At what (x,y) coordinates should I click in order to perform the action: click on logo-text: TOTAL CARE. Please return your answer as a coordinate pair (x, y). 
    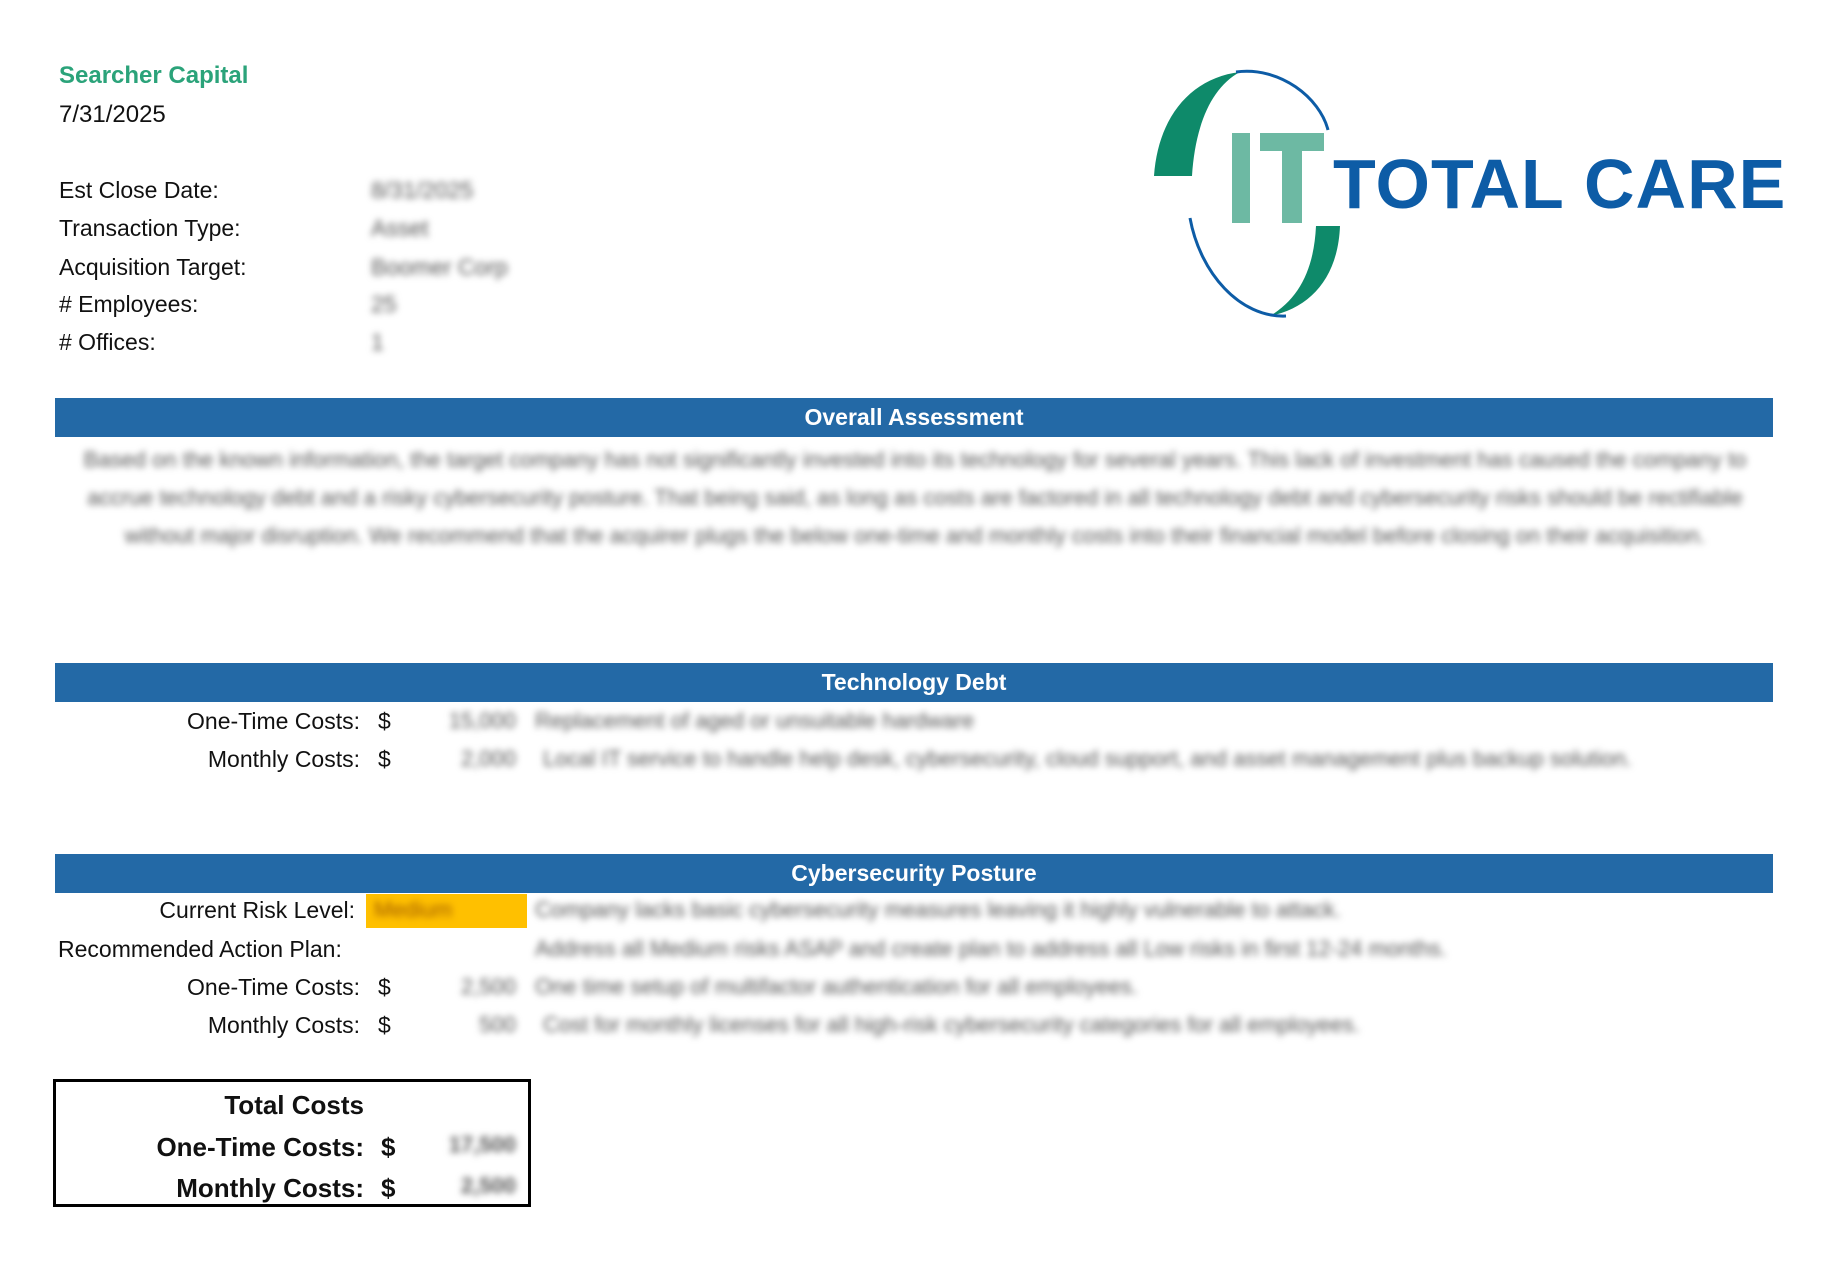
    Looking at the image, I should click on (1560, 184).